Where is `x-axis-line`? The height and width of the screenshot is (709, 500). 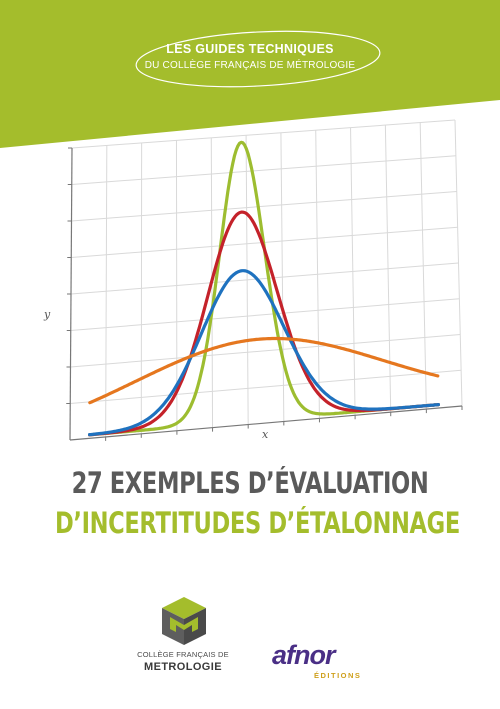
x-axis-line is located at coordinates (266, 423).